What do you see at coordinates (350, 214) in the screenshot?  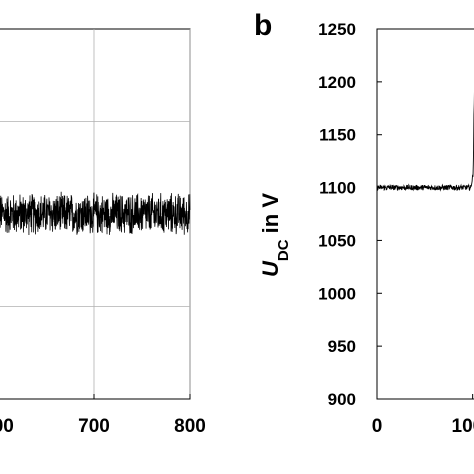 I see `panel-b-y-ticks: 900 950 1000 1050 1100 1150 1200 1250` at bounding box center [350, 214].